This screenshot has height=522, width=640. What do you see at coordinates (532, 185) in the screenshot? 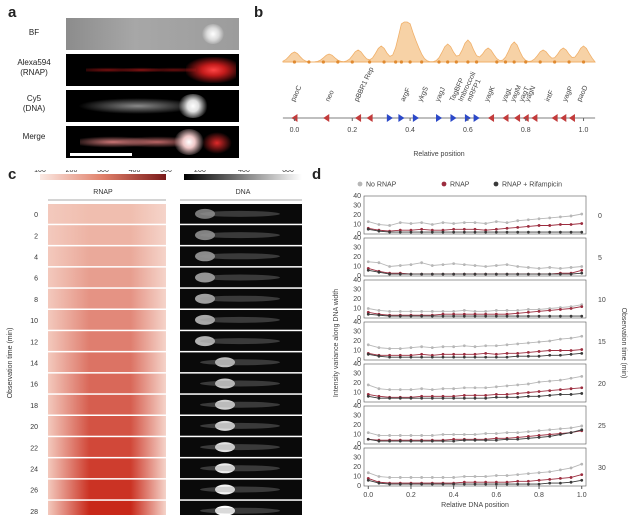
I see `legend-label: RNAP + Rifampicin` at bounding box center [532, 185].